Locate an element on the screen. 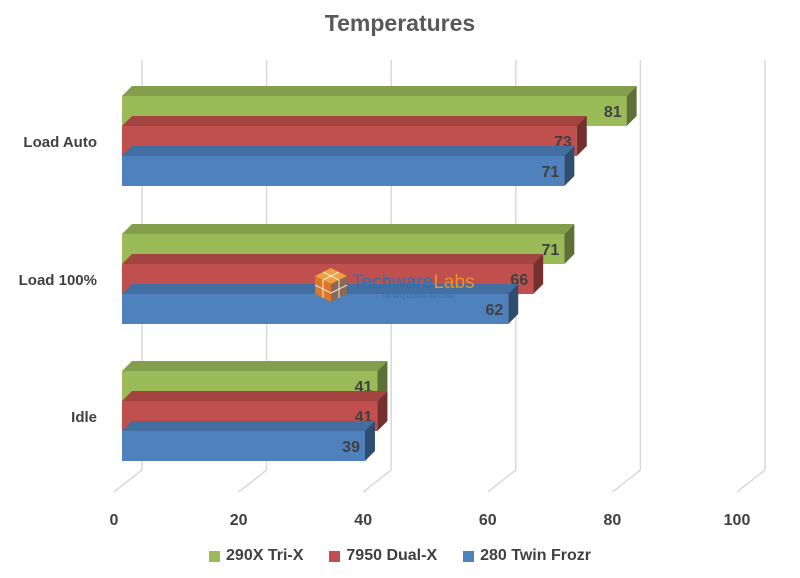 The height and width of the screenshot is (578, 800). legend: 290X Tri-X 7950 Dual-X 280 Twin Frozr is located at coordinates (400, 556).